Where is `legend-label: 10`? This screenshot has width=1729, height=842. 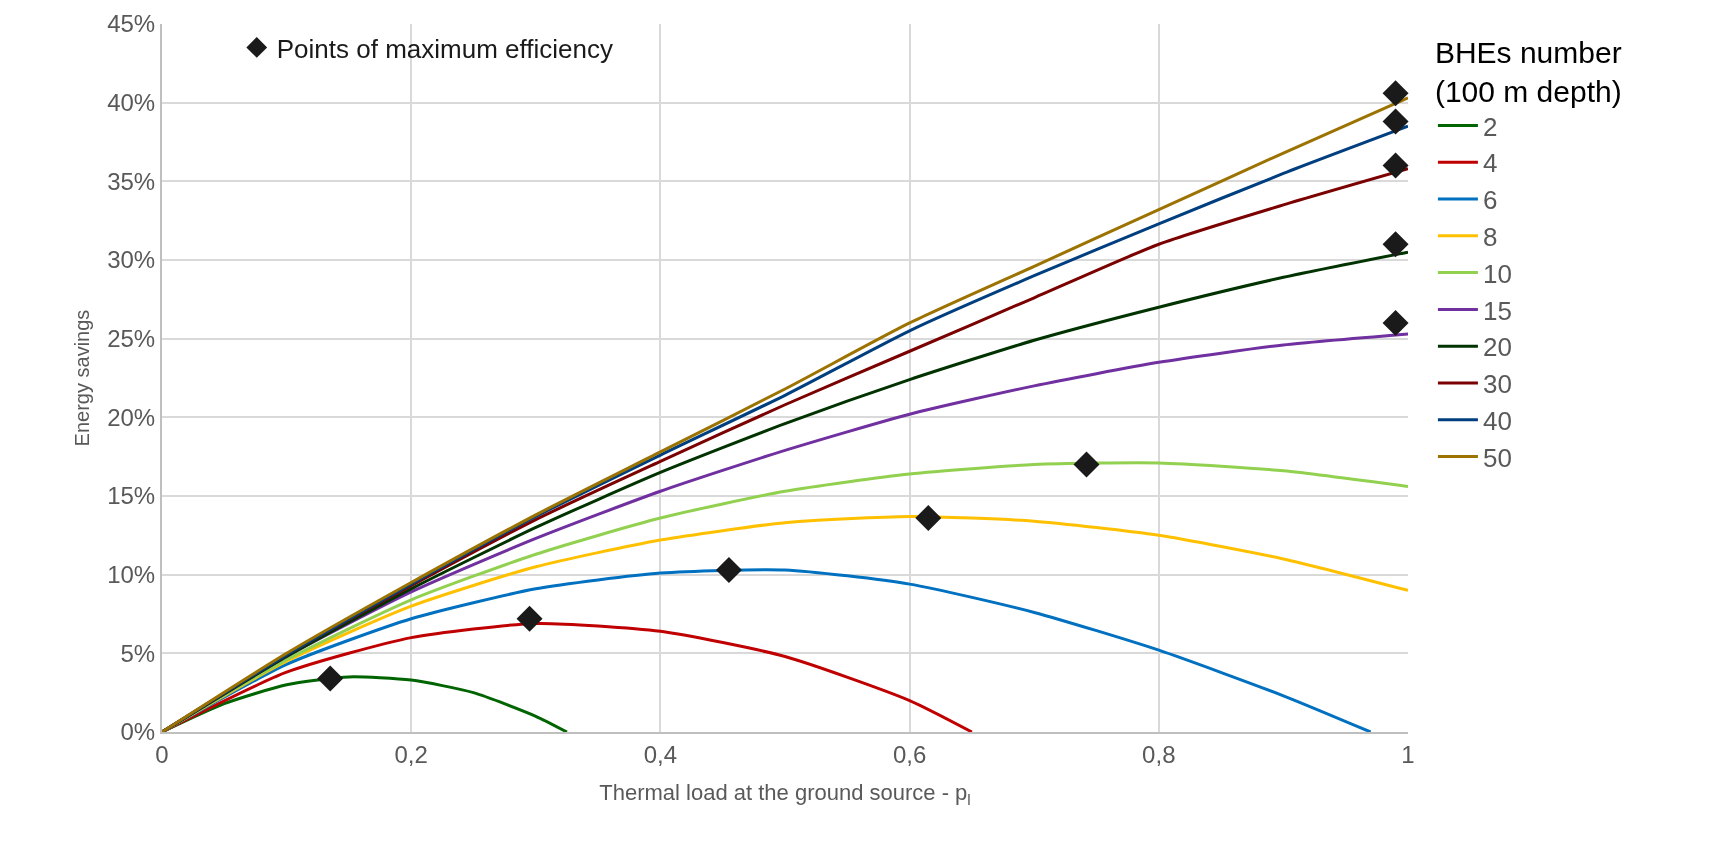
legend-label: 10 is located at coordinates (1497, 273).